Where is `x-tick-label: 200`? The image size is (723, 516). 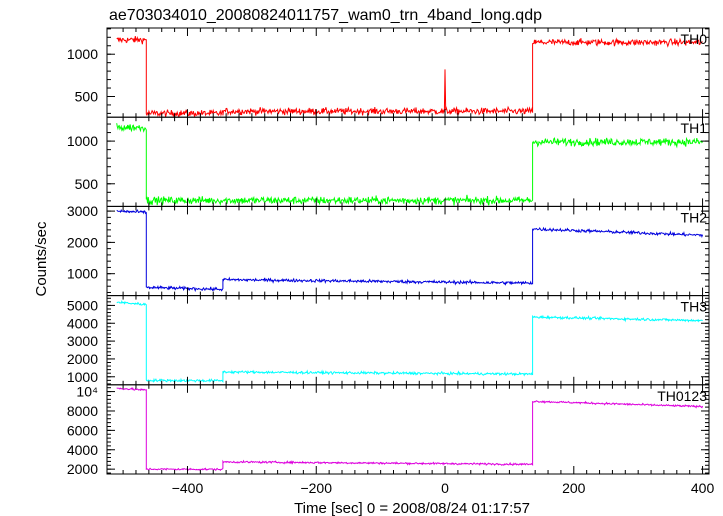
x-tick-label: 200 is located at coordinates (574, 488).